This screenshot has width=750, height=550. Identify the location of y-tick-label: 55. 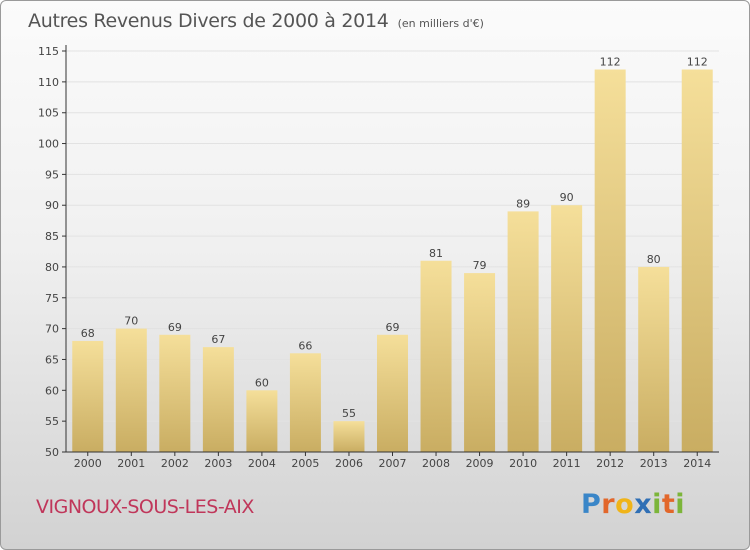
(52, 421).